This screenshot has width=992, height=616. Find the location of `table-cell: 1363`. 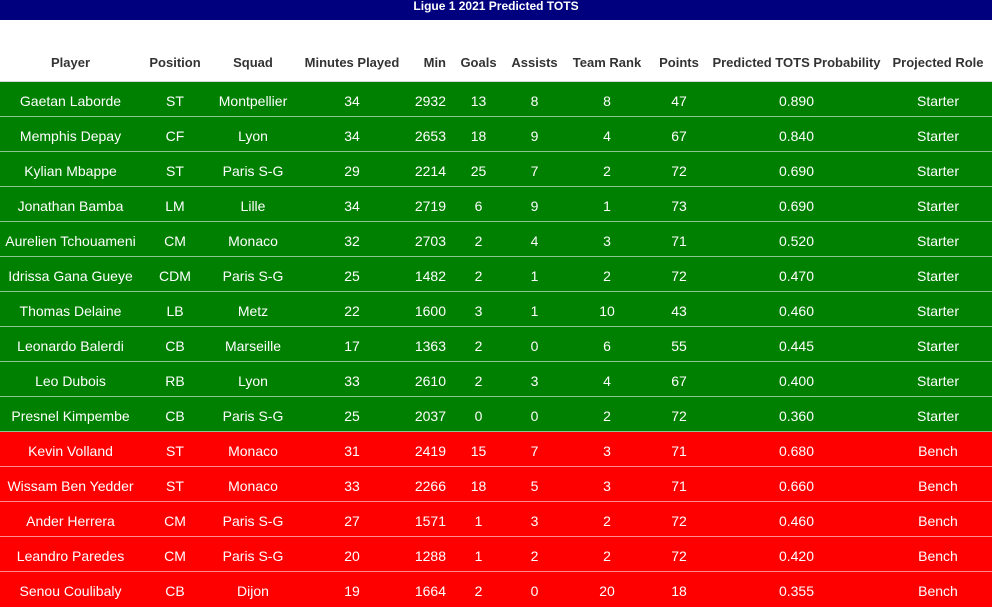

table-cell: 1363 is located at coordinates (430, 344).